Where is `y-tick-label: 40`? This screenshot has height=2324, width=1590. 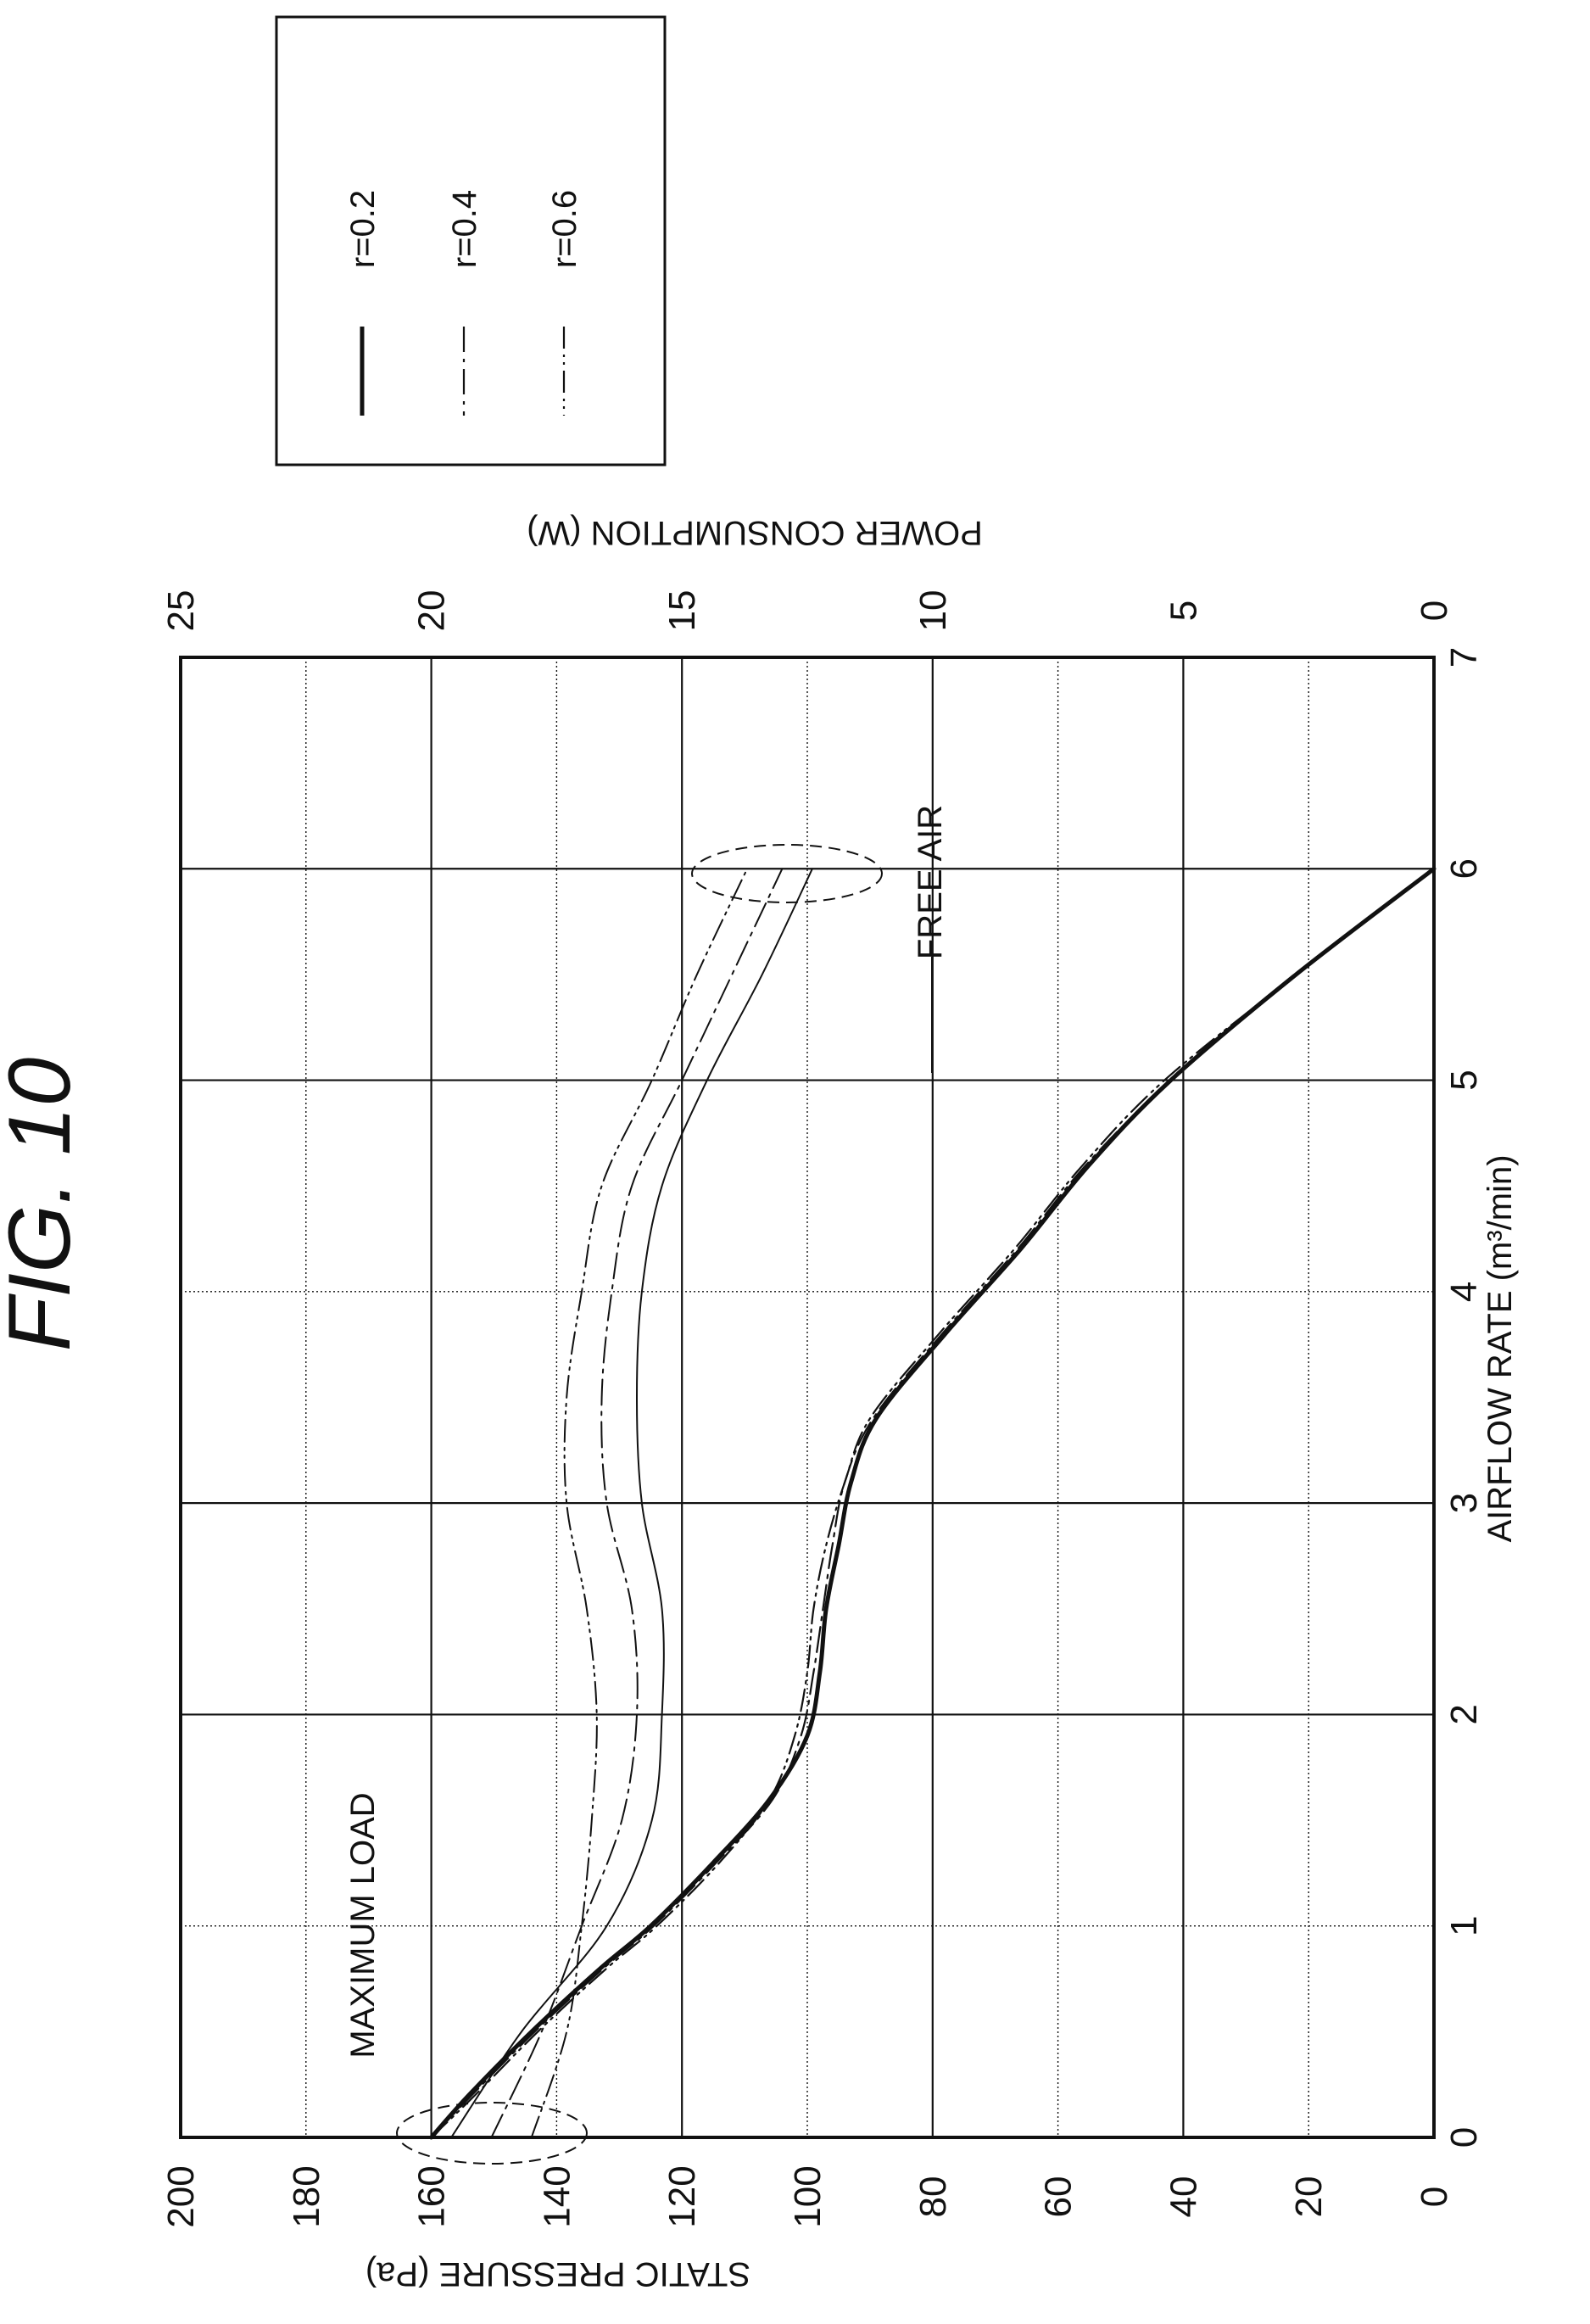 y-tick-label: 40 is located at coordinates (1184, 2197).